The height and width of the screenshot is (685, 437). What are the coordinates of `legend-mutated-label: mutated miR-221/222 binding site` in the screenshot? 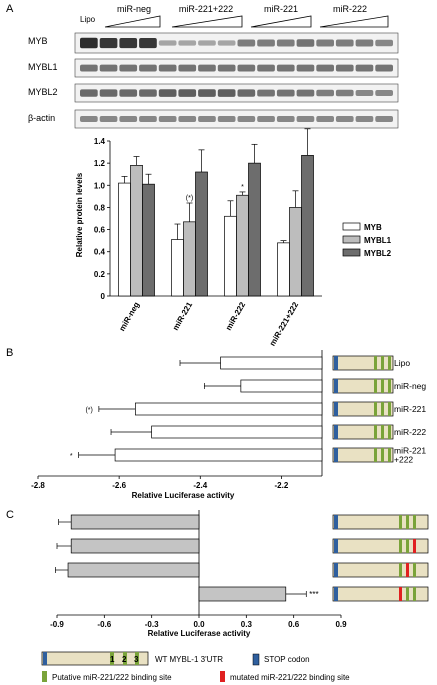 It's located at (290, 677).